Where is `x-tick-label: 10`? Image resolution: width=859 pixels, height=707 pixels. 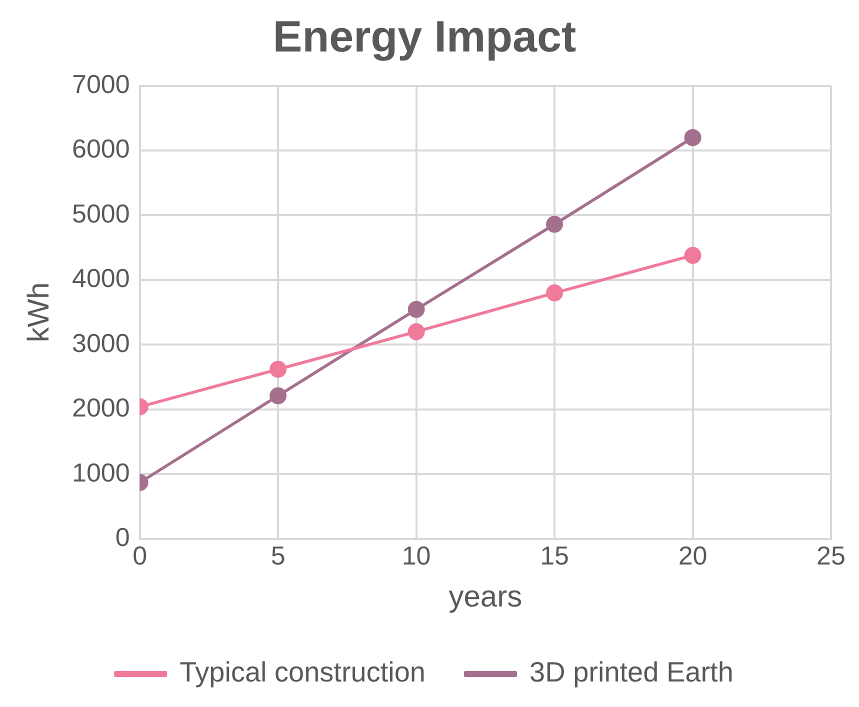
x-tick-label: 10 is located at coordinates (416, 555).